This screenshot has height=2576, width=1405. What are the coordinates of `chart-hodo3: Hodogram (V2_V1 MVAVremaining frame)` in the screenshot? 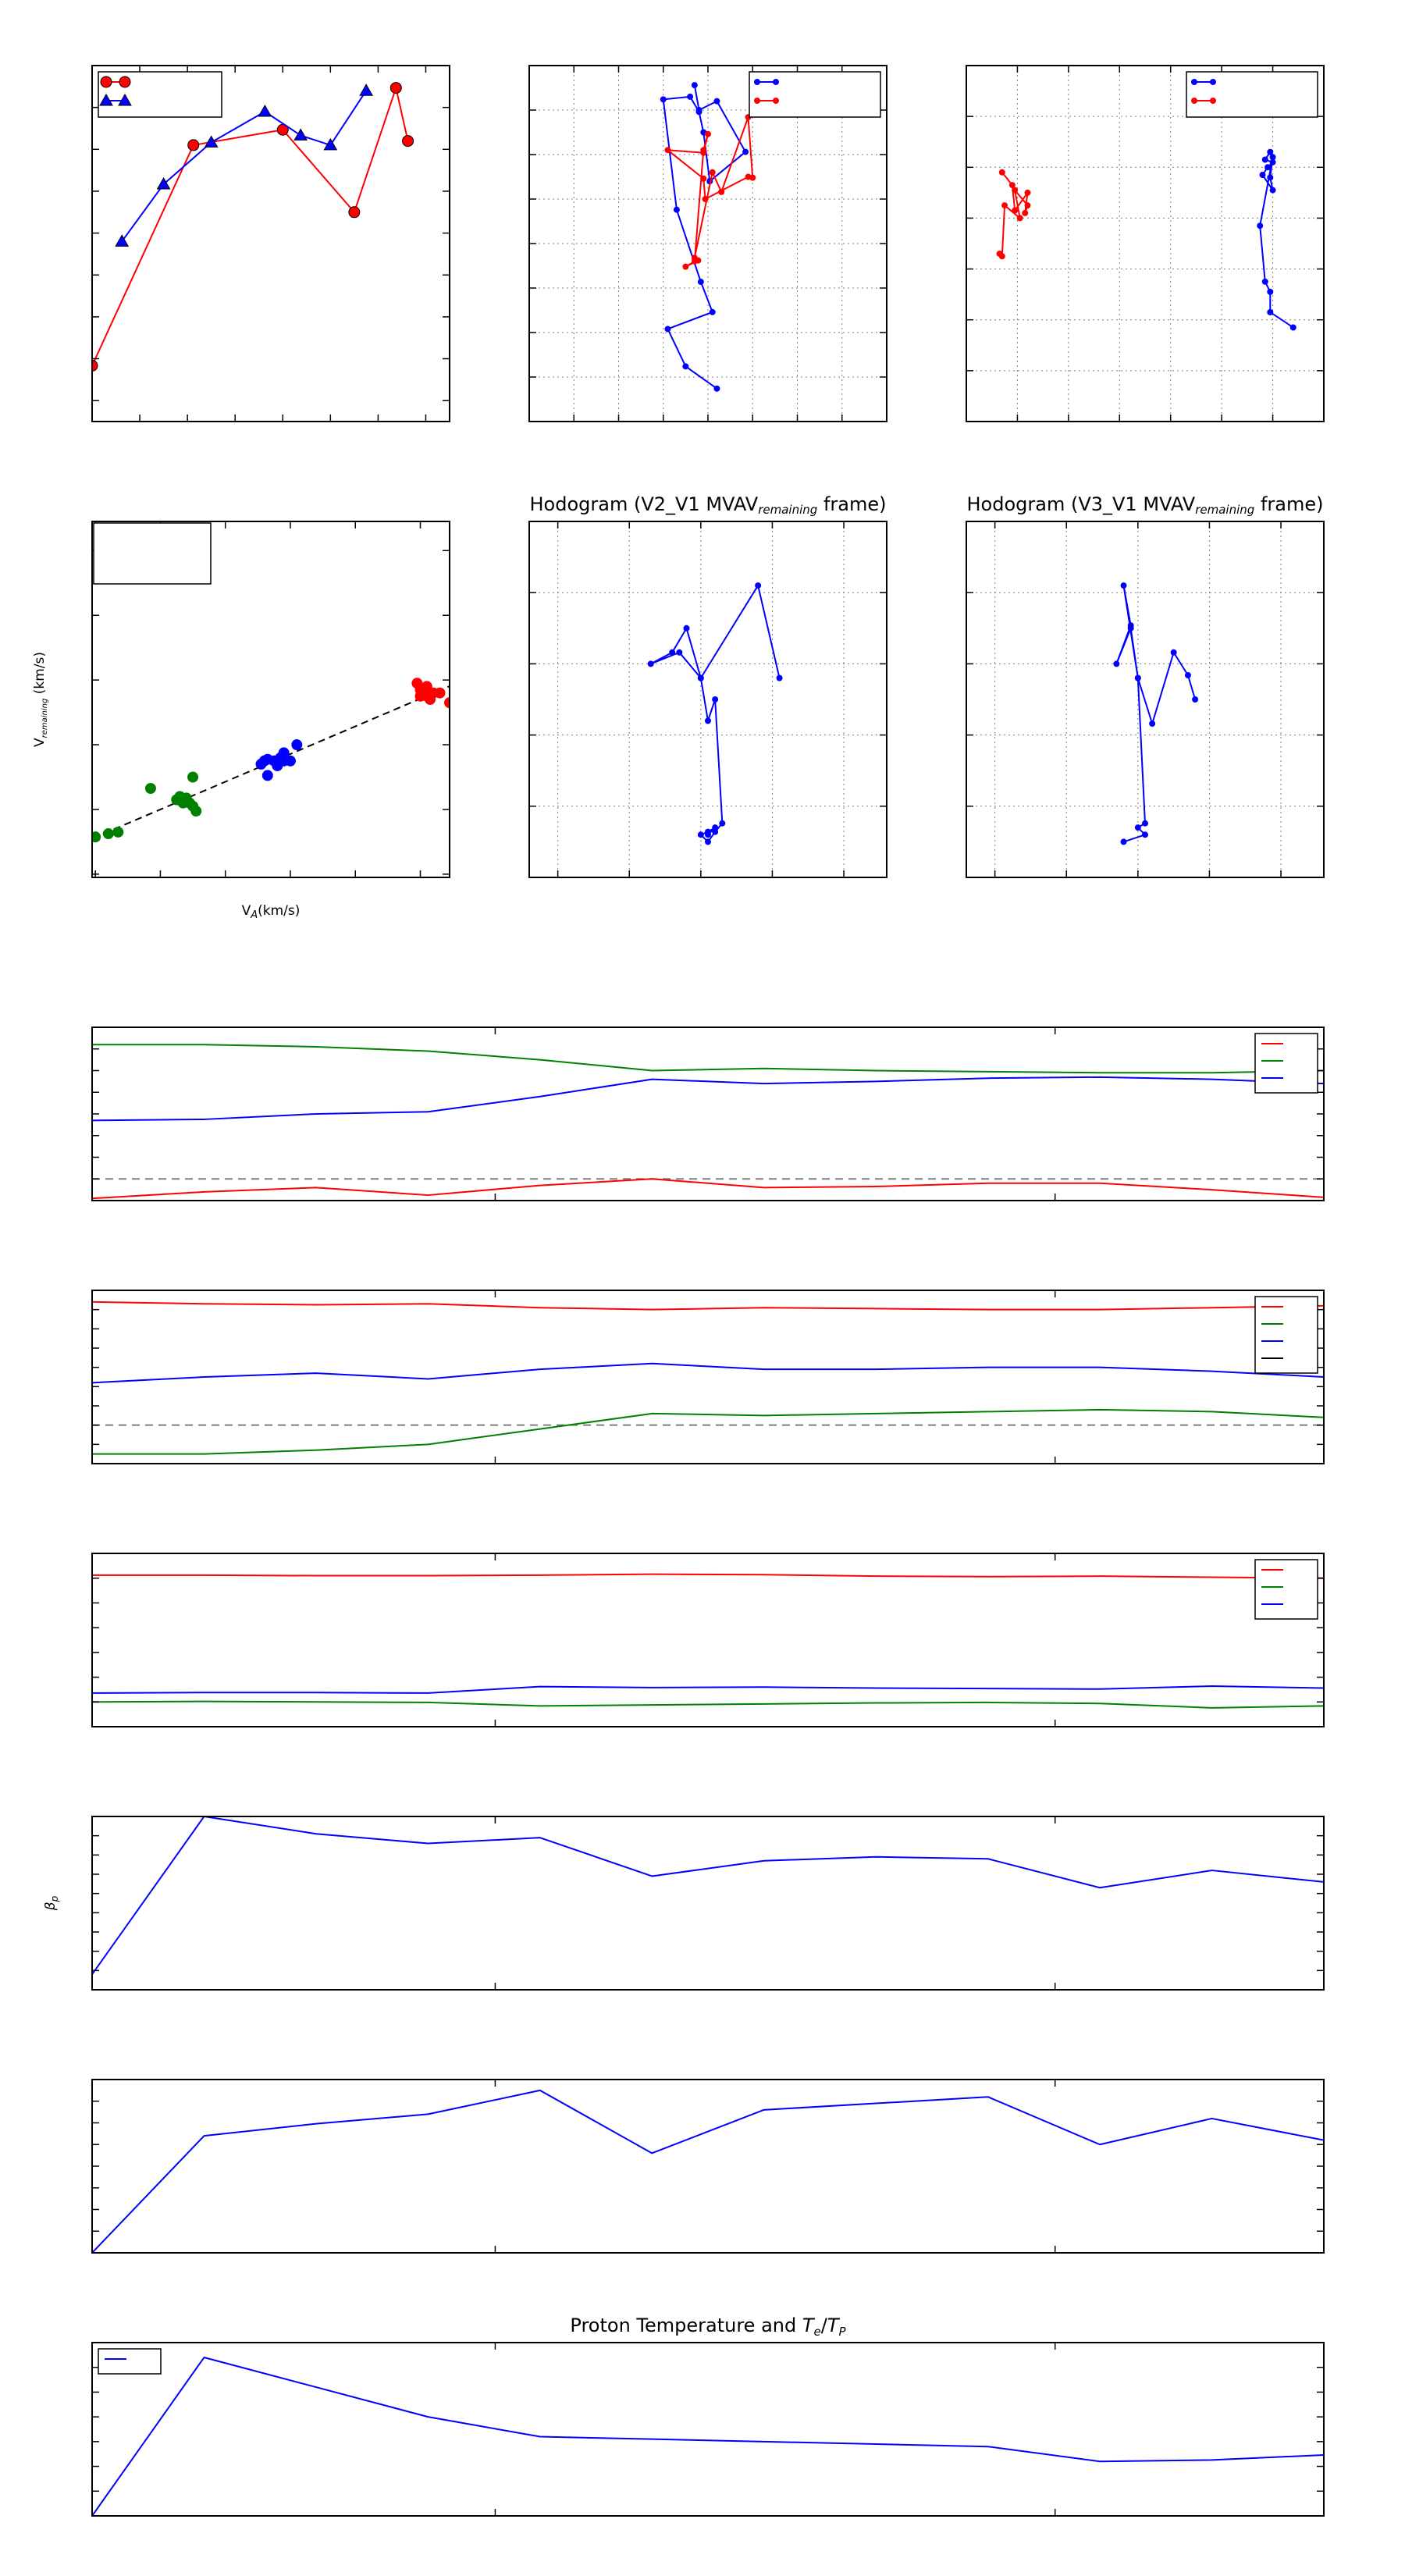 It's located at (708, 685).